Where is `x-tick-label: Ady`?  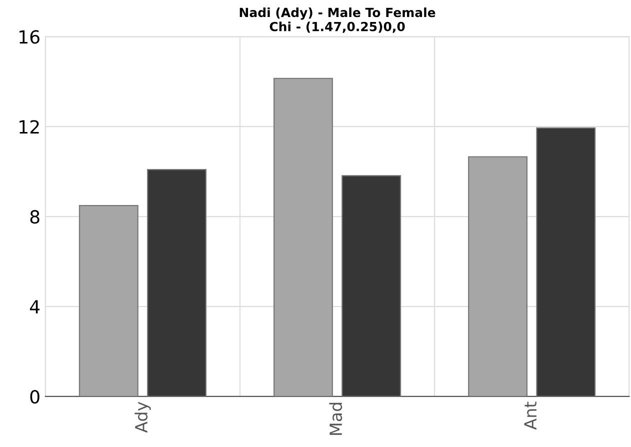 x-tick-label: Ady is located at coordinates (142, 417).